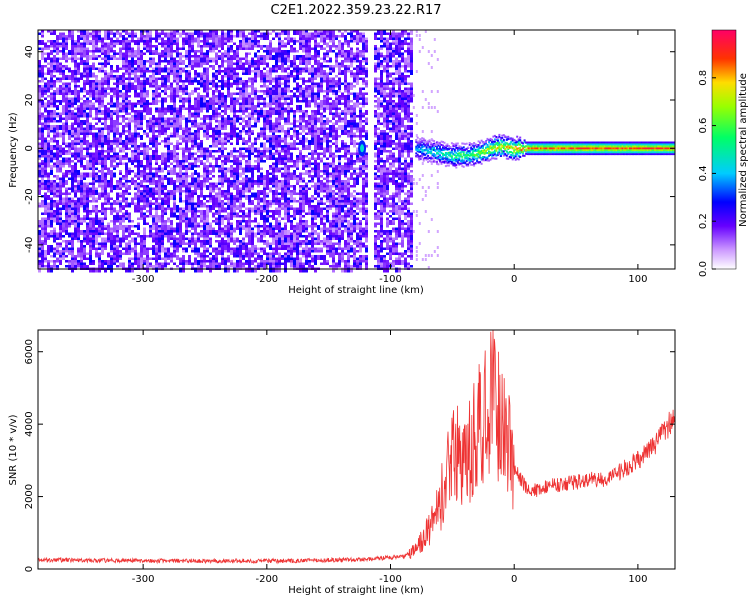 The width and height of the screenshot is (750, 600). What do you see at coordinates (355, 10) in the screenshot?
I see `chart-title: C2E1.2022.359.23.22.R17` at bounding box center [355, 10].